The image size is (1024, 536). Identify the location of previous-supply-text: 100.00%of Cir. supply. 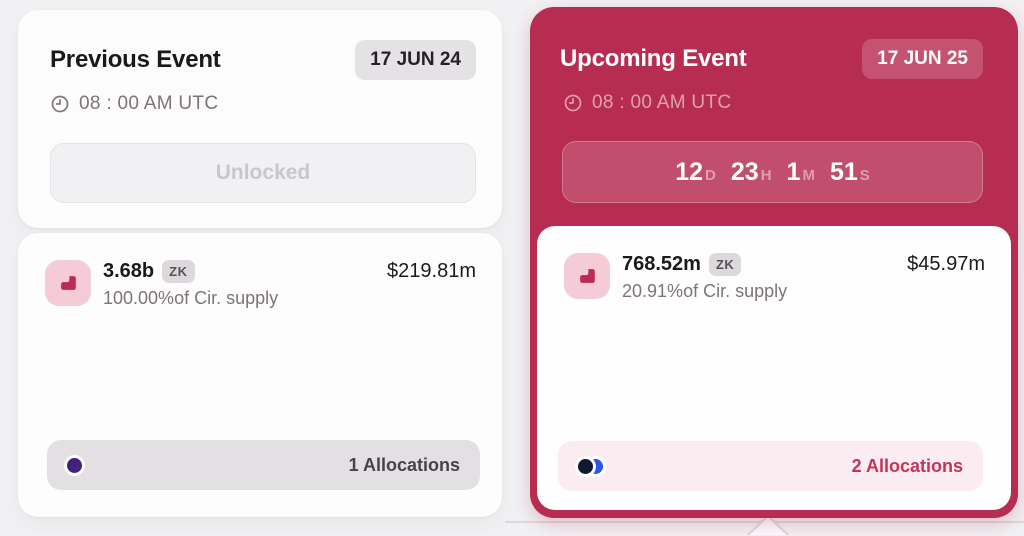
(191, 298).